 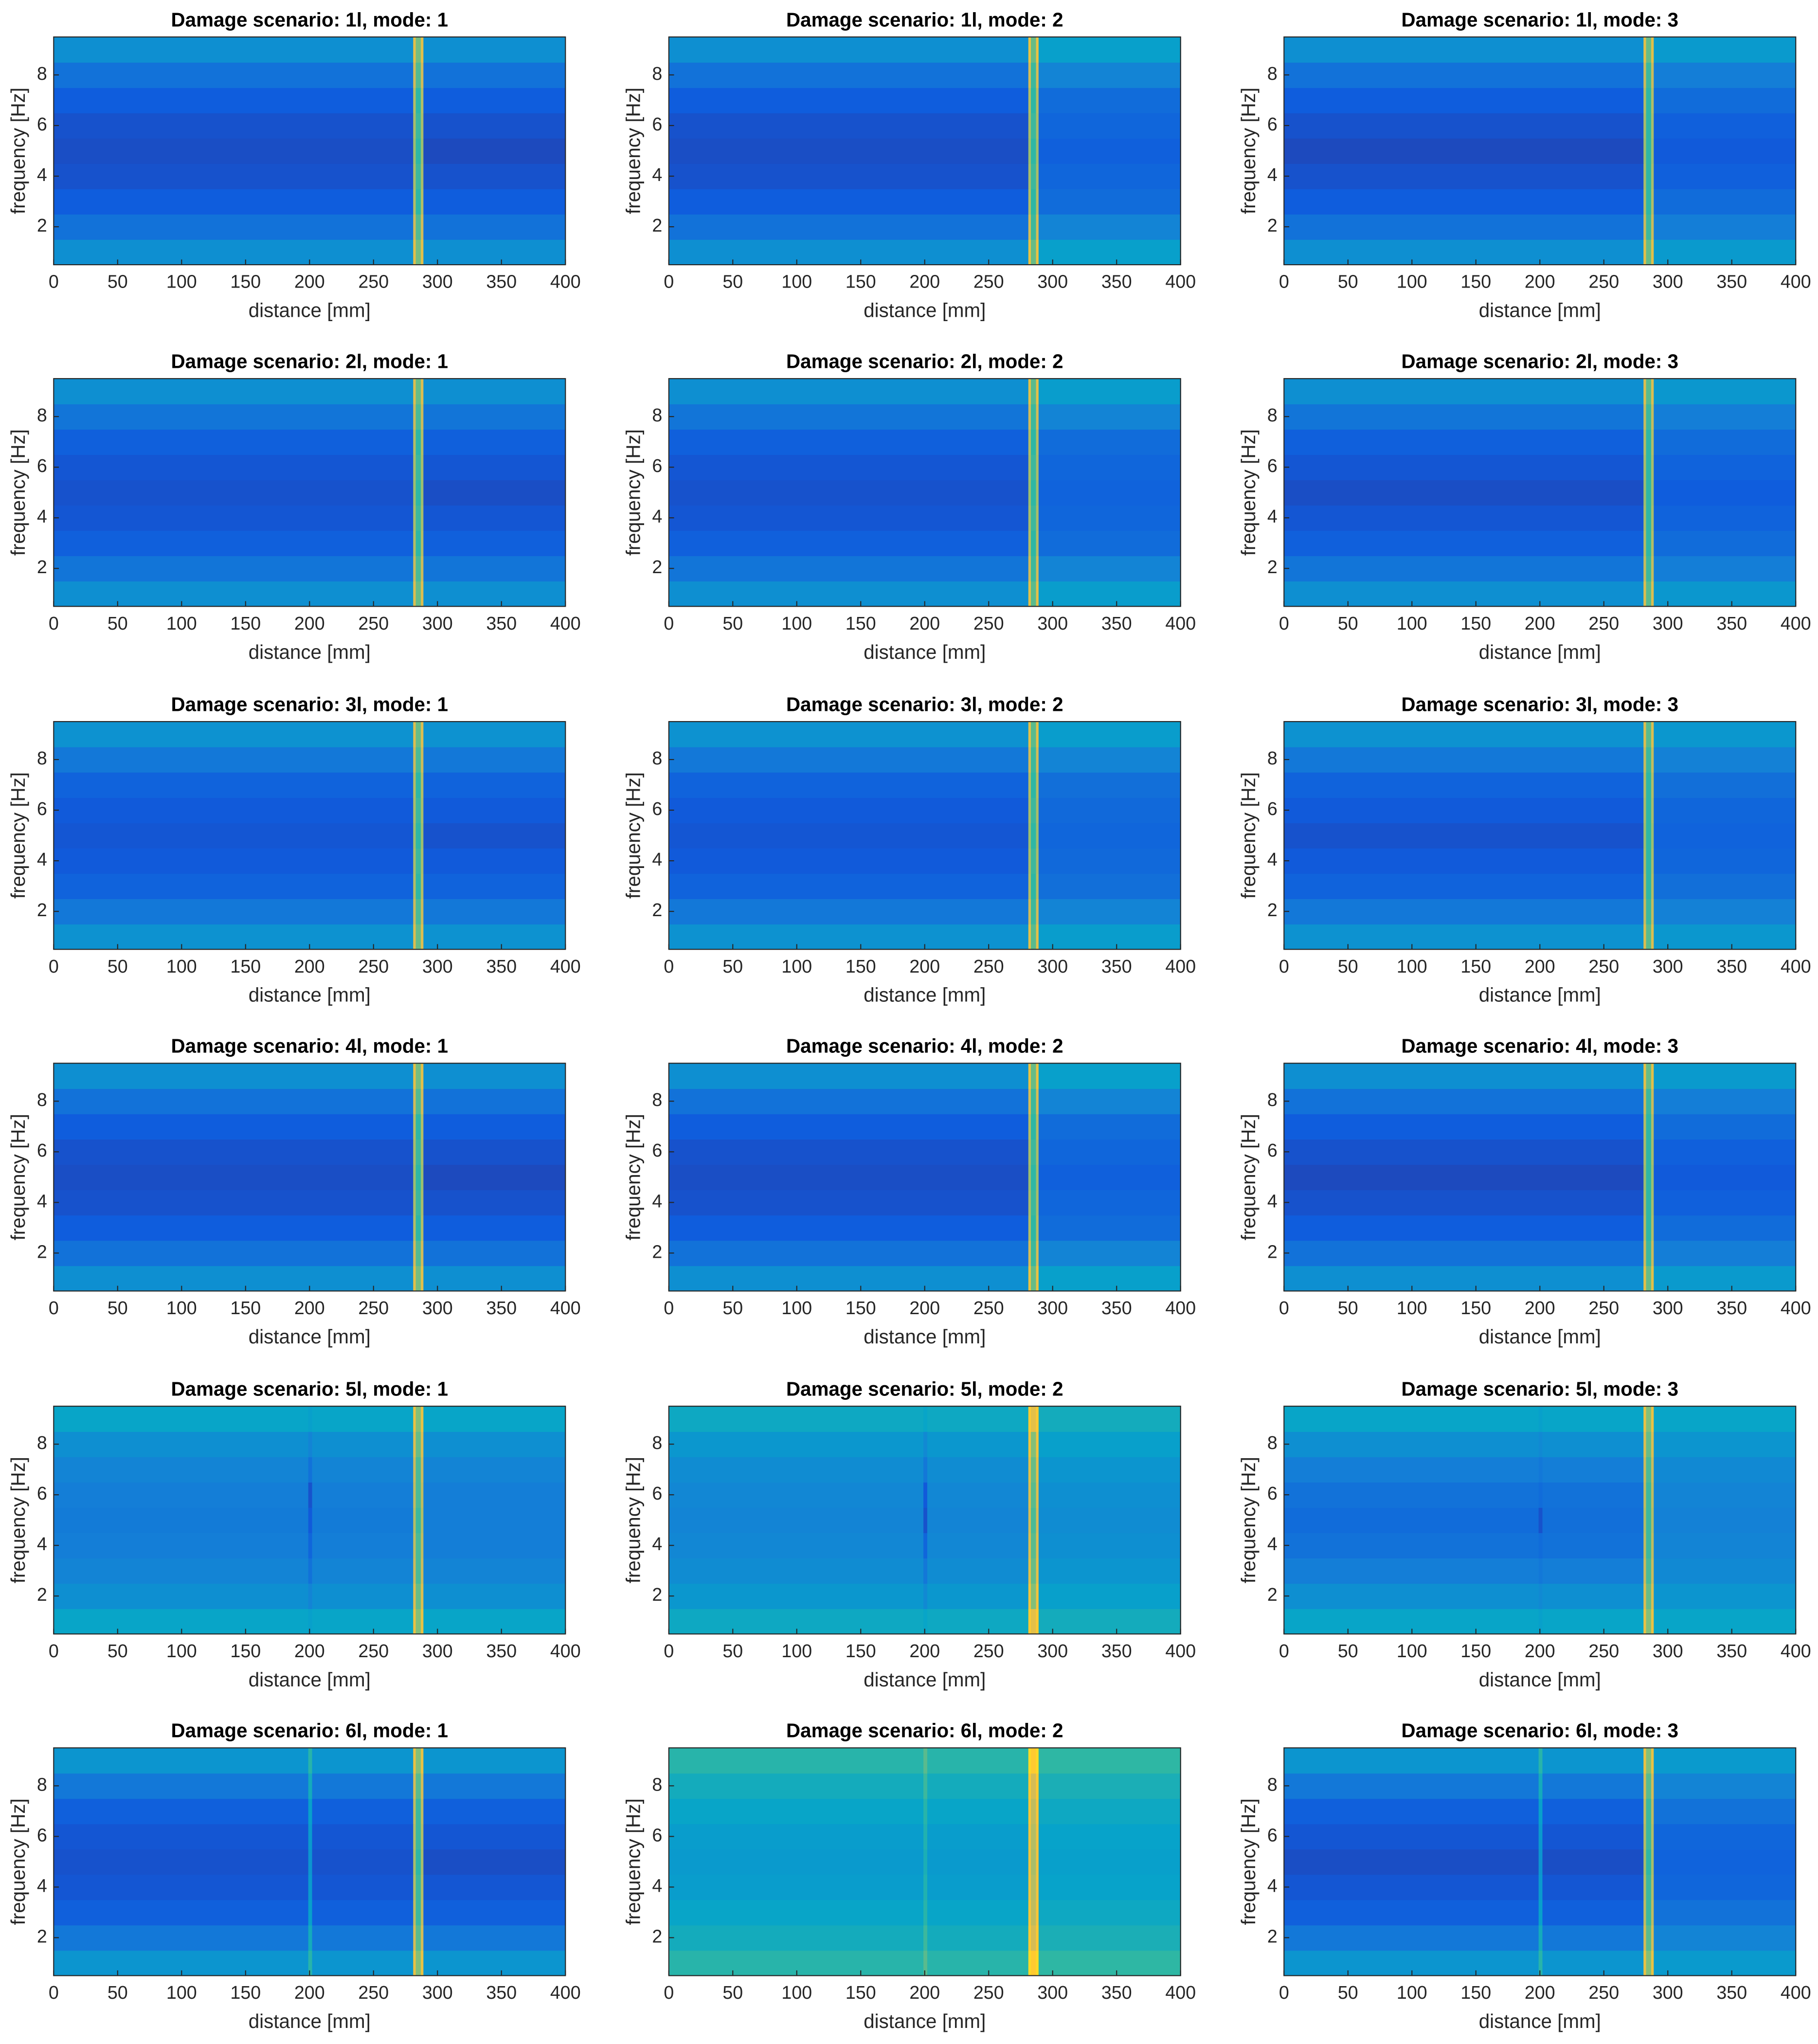 I want to click on x-axis-label: distance [mm], so click(x=310, y=2021).